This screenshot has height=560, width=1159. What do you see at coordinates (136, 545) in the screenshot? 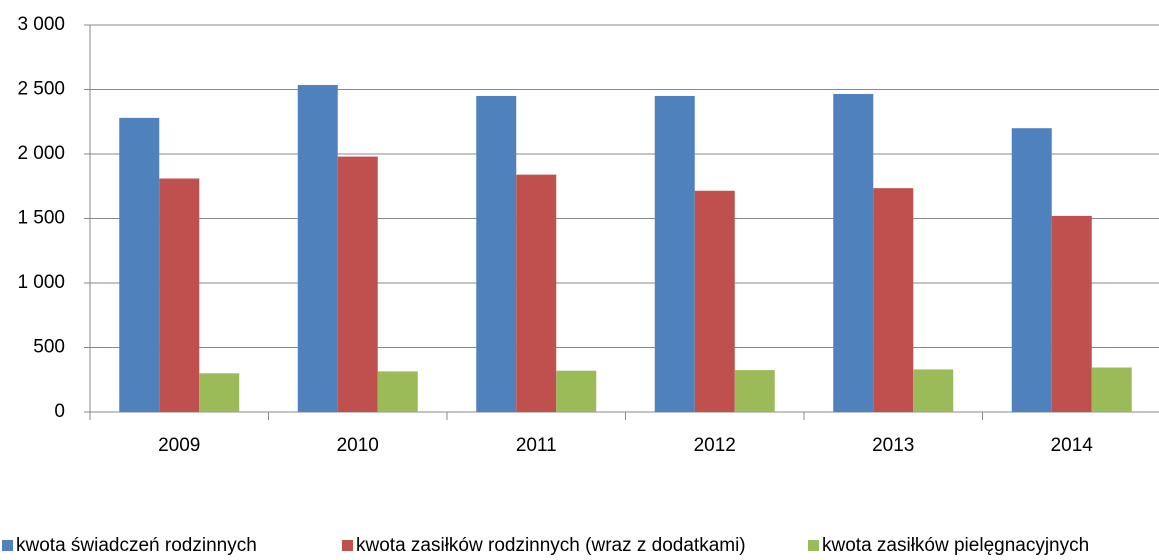
I see `legend-label: kwota świadczeń rodzinnych` at bounding box center [136, 545].